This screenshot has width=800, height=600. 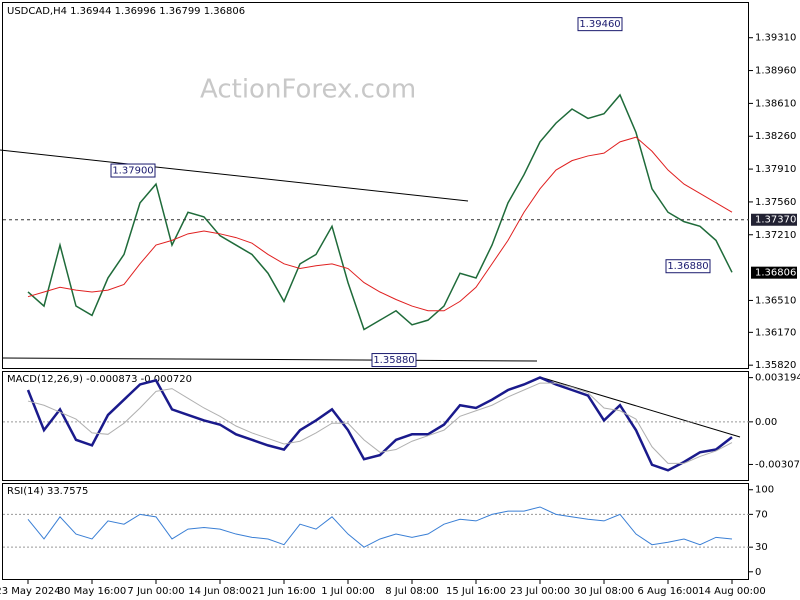 I want to click on annotation-label: 1.36880, so click(x=687, y=266).